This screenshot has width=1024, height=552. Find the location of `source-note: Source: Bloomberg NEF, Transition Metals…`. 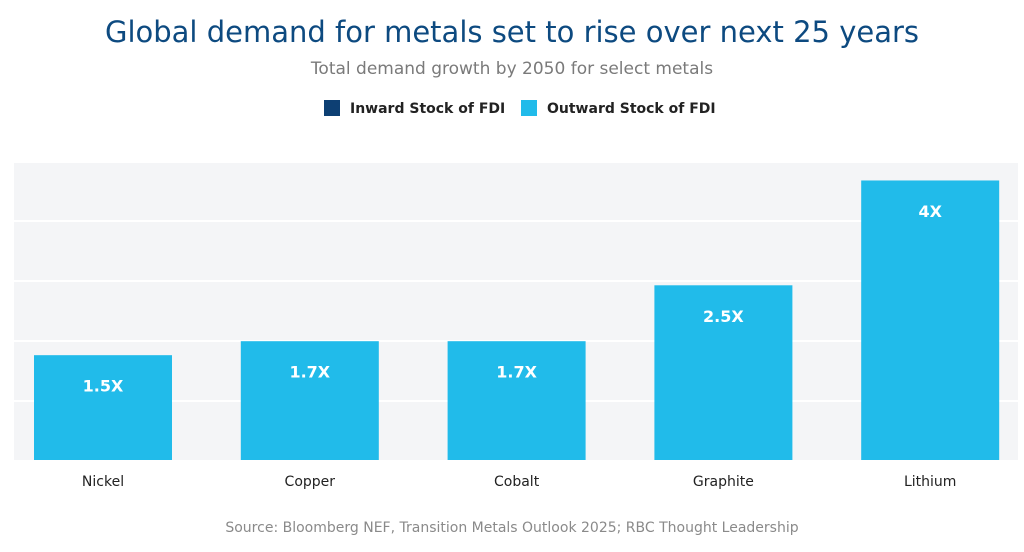

source-note: Source: Bloomberg NEF, Transition Metals… is located at coordinates (511, 528).